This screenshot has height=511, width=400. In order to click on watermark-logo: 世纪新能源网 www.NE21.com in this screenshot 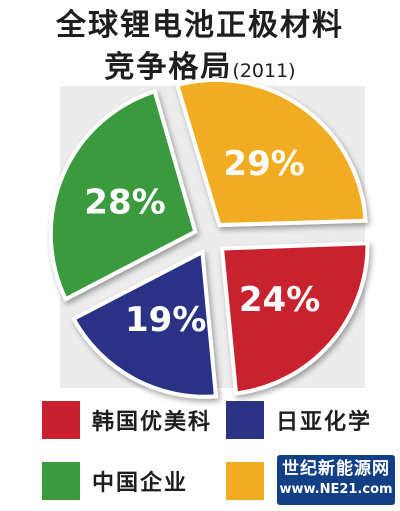, I will do `click(336, 480)`.